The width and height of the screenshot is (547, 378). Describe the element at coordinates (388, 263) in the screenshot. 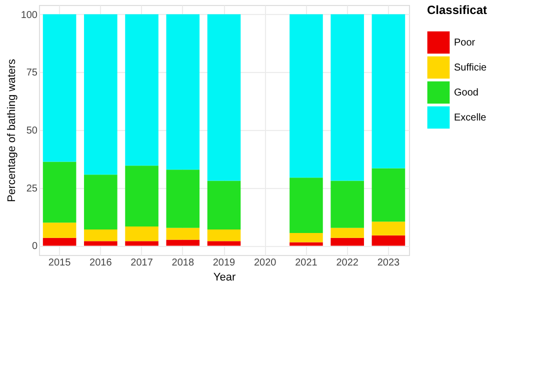

I see `x-tick-label: 2023` at that location.